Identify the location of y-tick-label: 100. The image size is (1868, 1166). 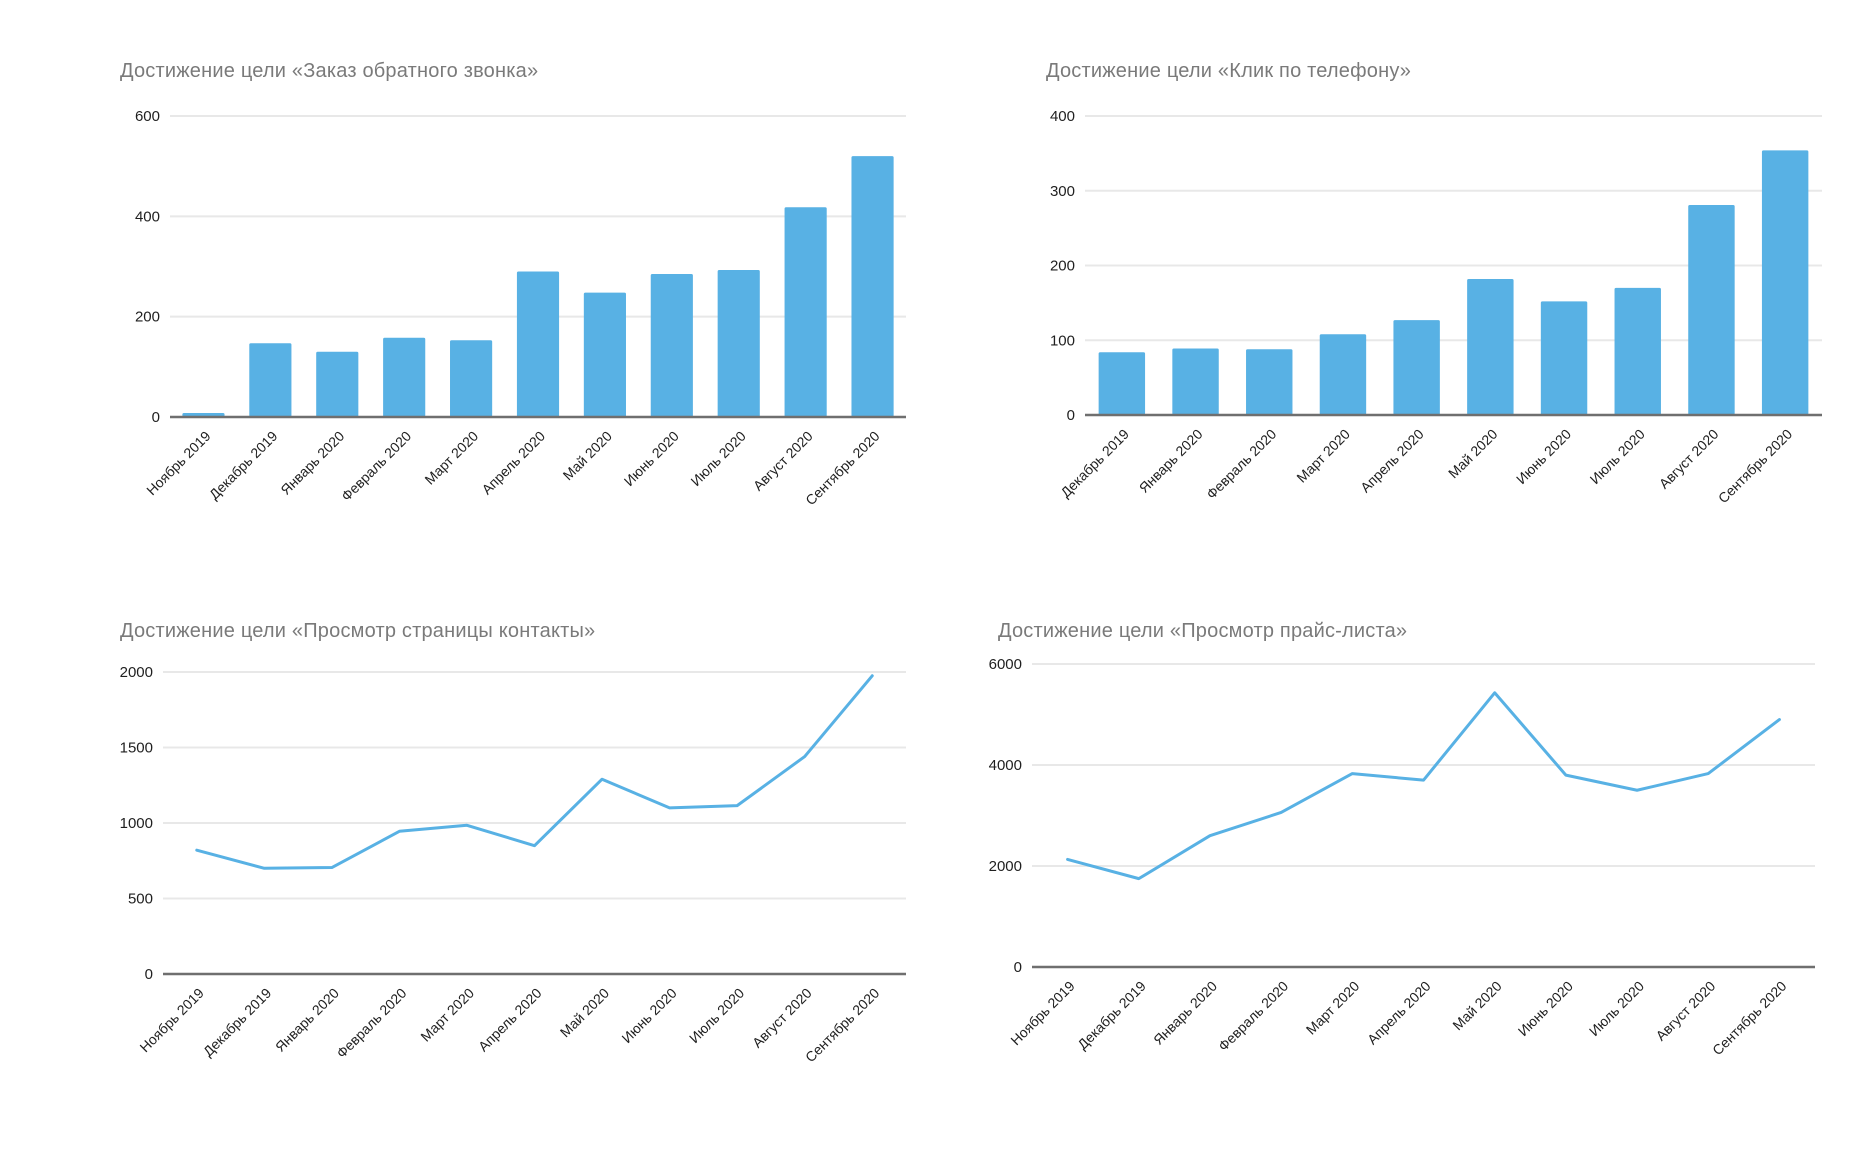
(1062, 340).